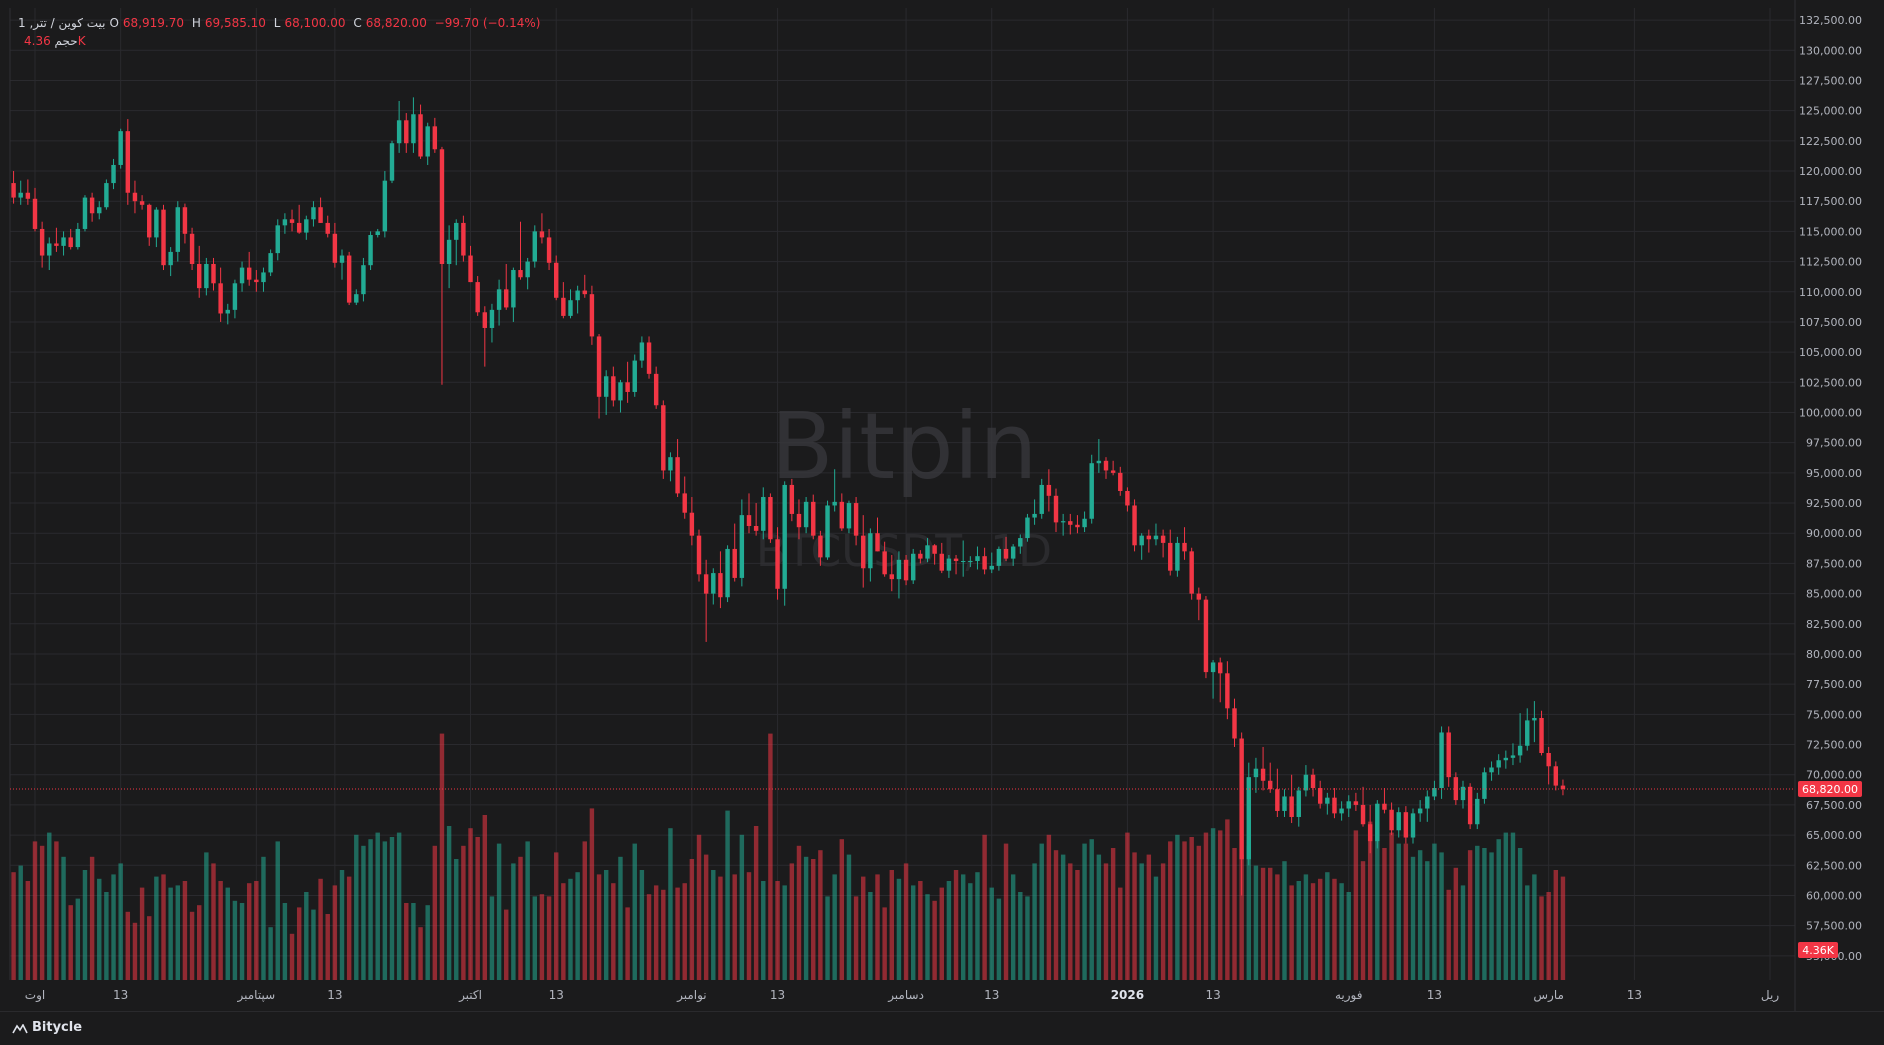  What do you see at coordinates (1834, 745) in the screenshot?
I see `price-tick-label: 72,500.00` at bounding box center [1834, 745].